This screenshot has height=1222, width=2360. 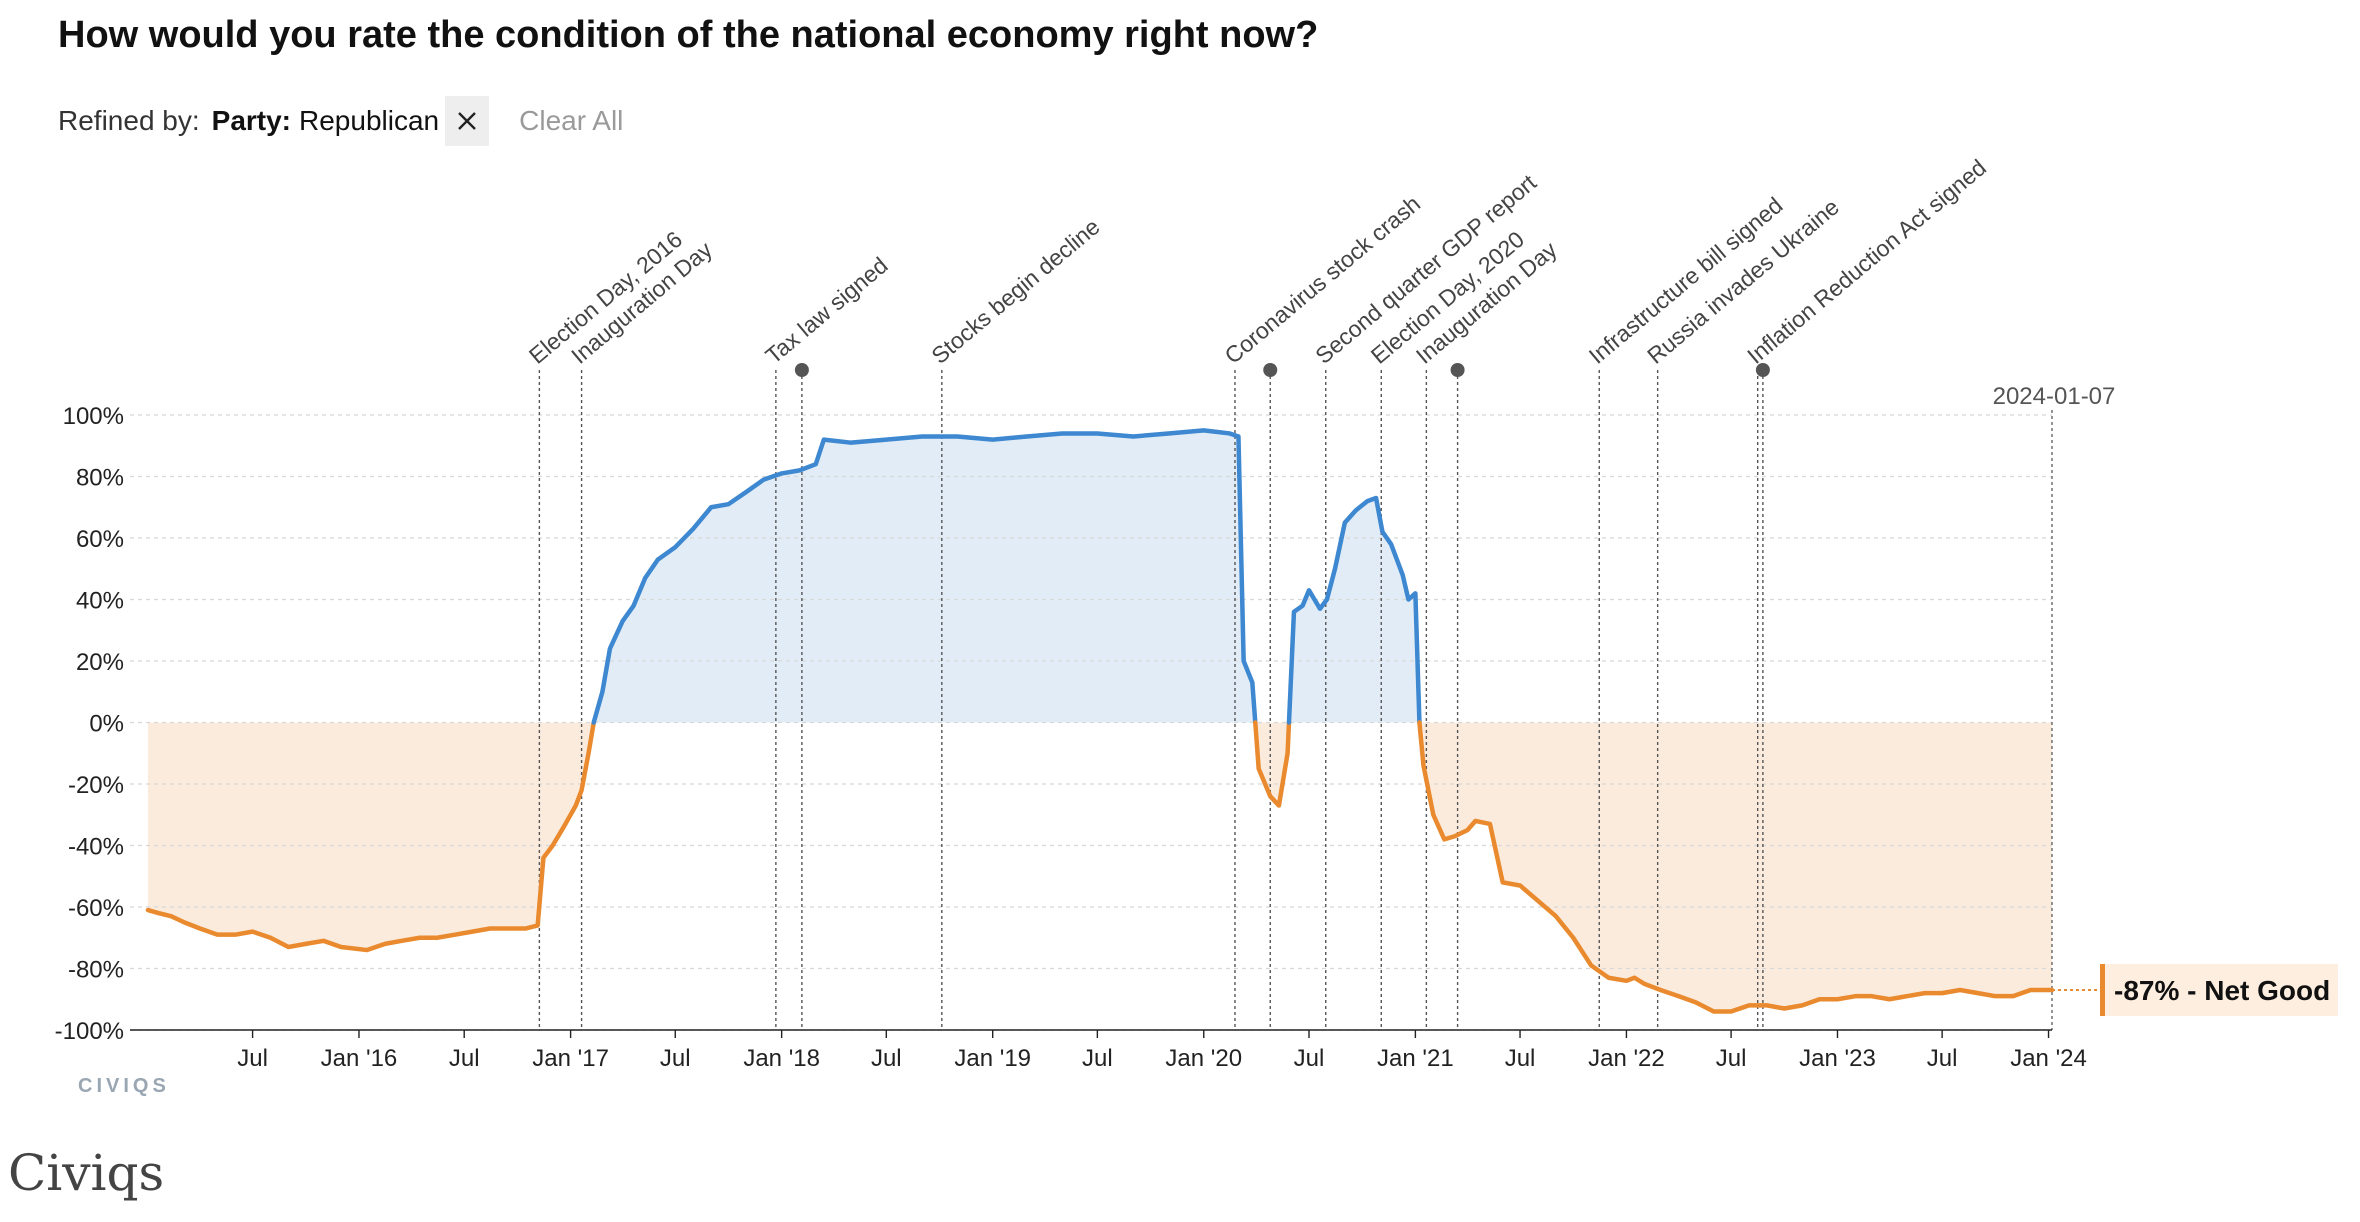 I want to click on x-tick-label: Jan '24, so click(x=2048, y=1058).